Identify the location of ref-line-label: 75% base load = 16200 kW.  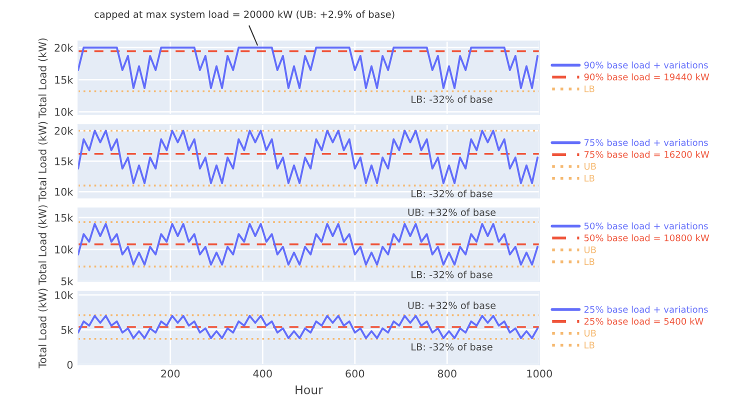
(647, 154).